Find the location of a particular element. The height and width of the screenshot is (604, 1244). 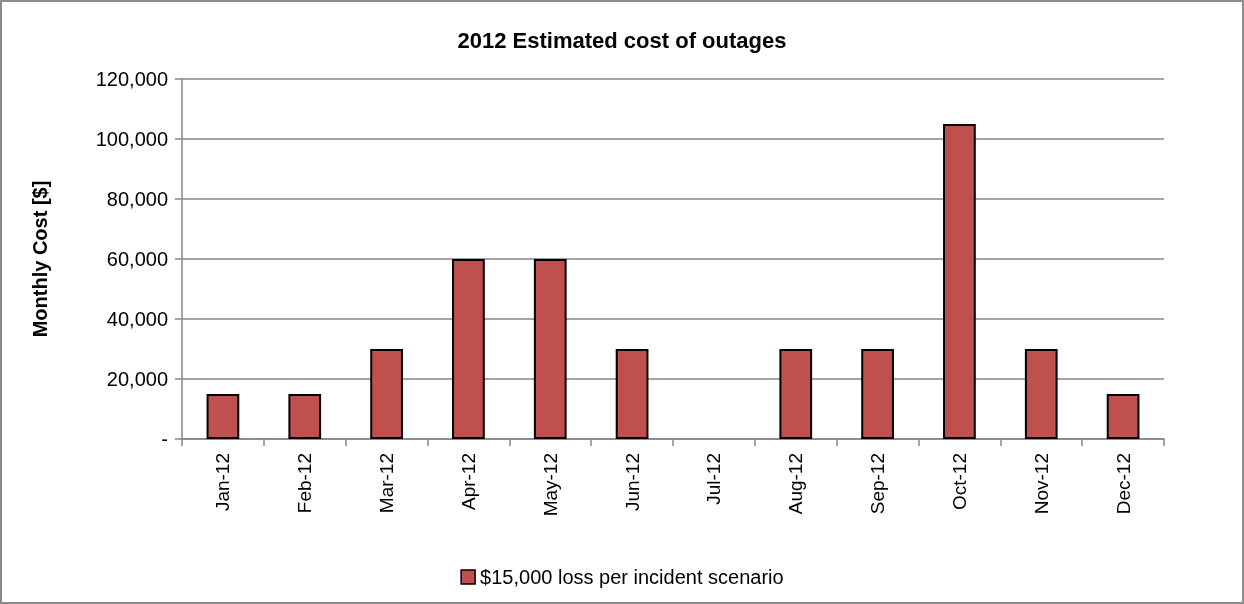

x-tick-label: Jun-12 is located at coordinates (632, 482).